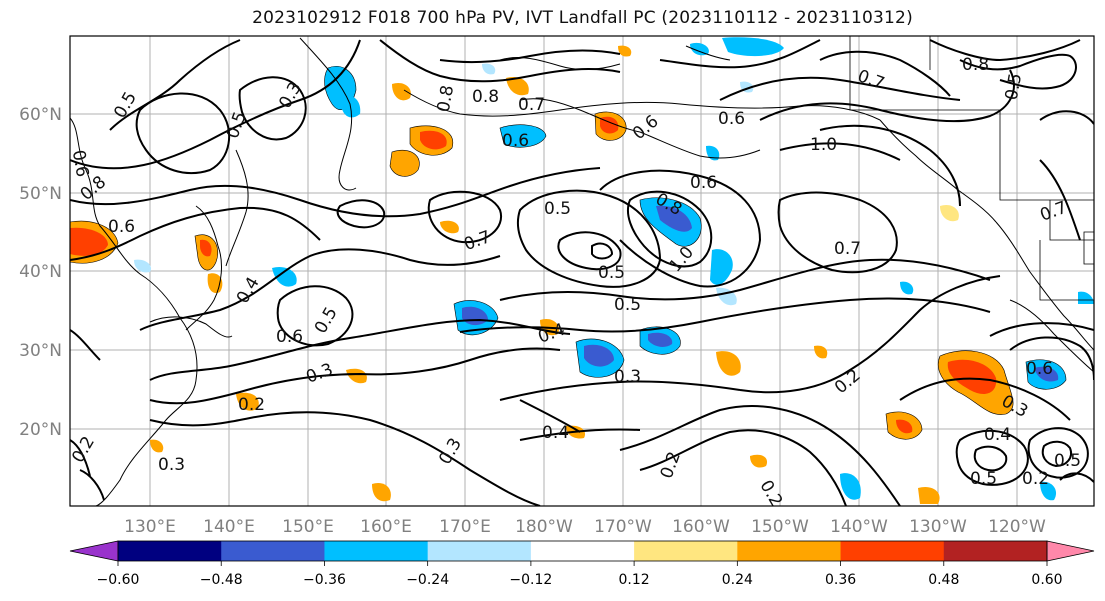 The height and width of the screenshot is (601, 1105). What do you see at coordinates (221, 580) in the screenshot?
I see `colorbar-tick-label: −0.48` at bounding box center [221, 580].